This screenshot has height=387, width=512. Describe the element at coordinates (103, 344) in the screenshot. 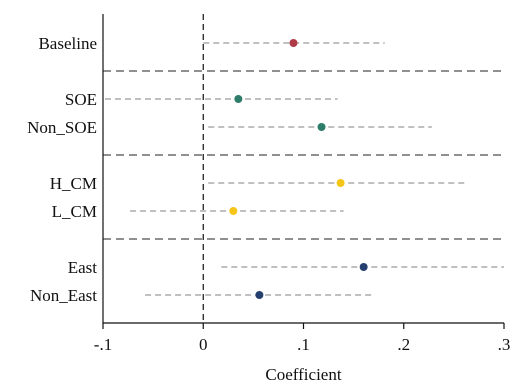

I see `x-tick-label: -.1` at that location.